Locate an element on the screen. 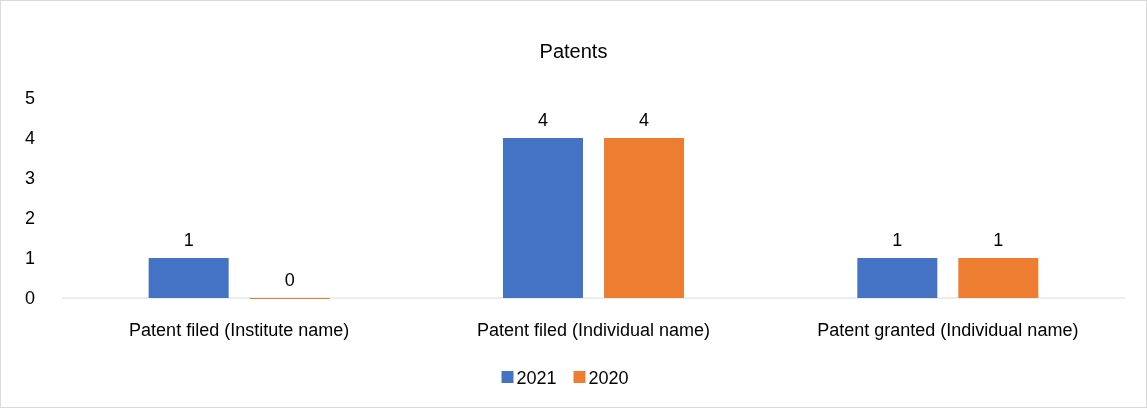 The image size is (1147, 408). legend-label: 2020 is located at coordinates (608, 378).